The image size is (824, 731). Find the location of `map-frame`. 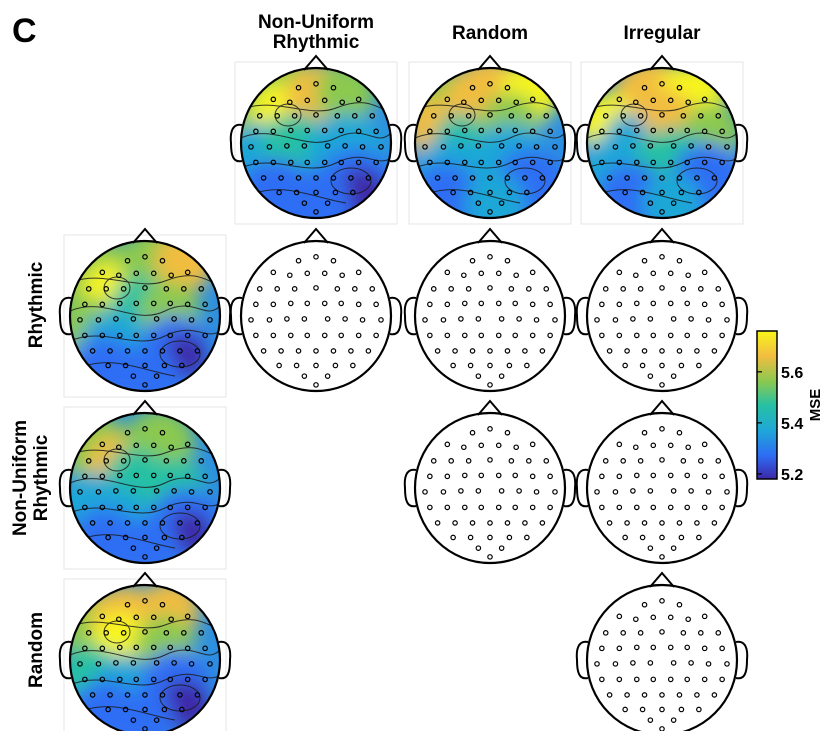

map-frame is located at coordinates (490, 143).